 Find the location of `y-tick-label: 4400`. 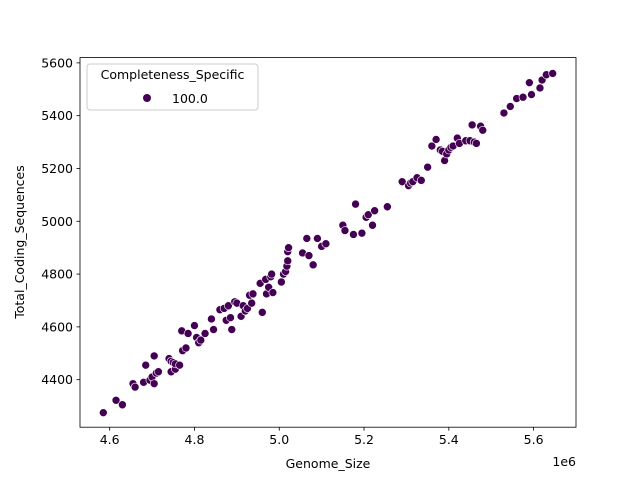

y-tick-label: 4400 is located at coordinates (57, 379).